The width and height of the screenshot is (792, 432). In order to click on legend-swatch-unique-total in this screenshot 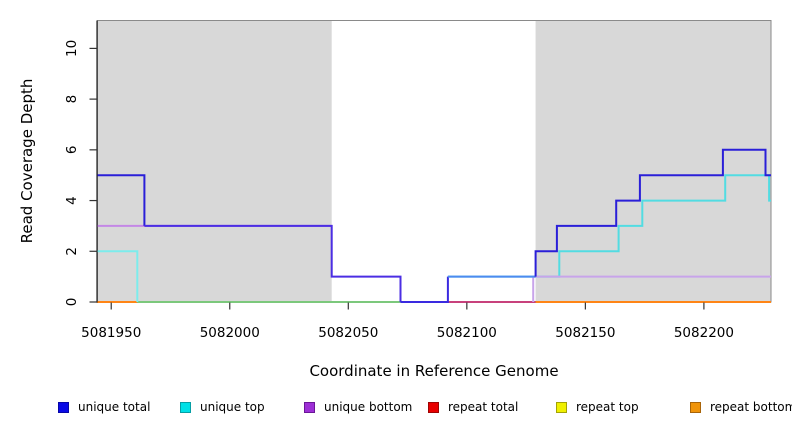, I will do `click(63, 407)`.